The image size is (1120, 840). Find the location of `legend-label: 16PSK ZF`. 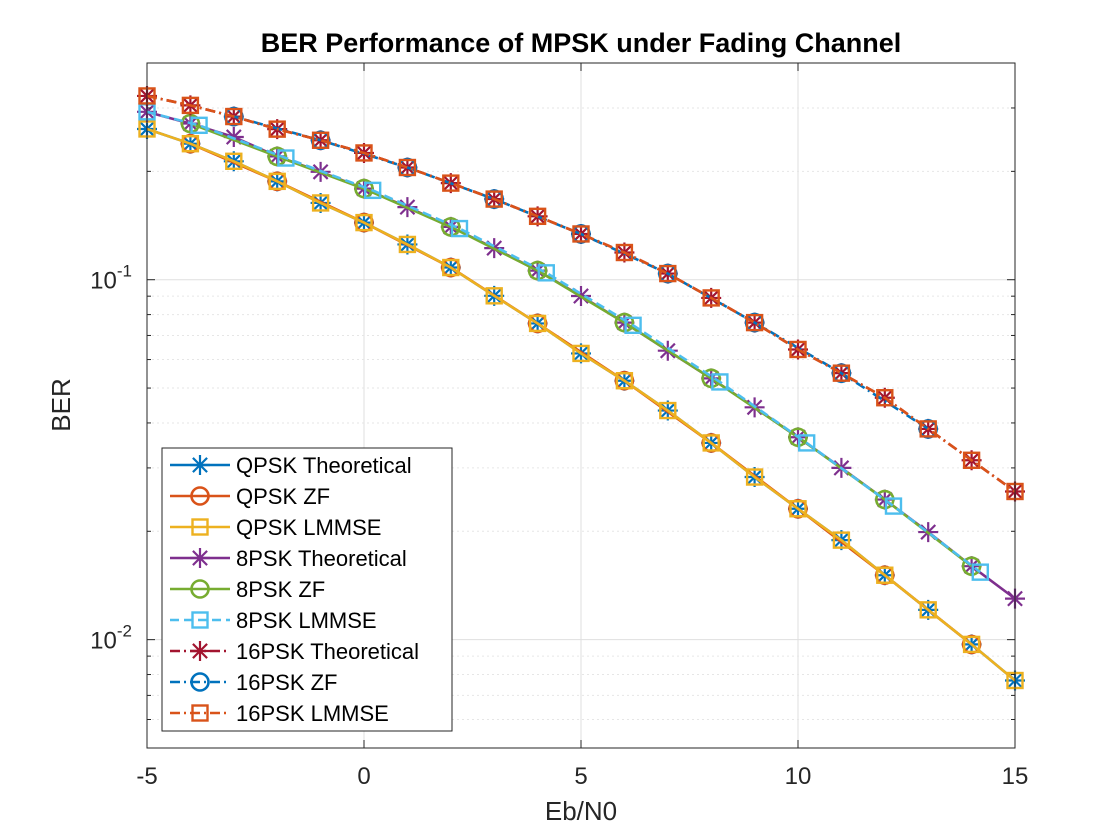

legend-label: 16PSK ZF is located at coordinates (286, 682).